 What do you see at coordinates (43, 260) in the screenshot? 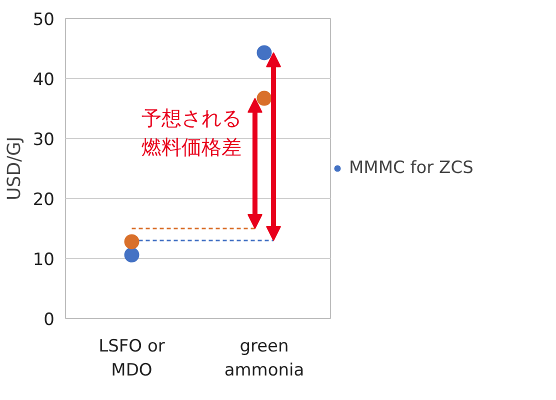
I see `y-tick-label: 10` at bounding box center [43, 260].